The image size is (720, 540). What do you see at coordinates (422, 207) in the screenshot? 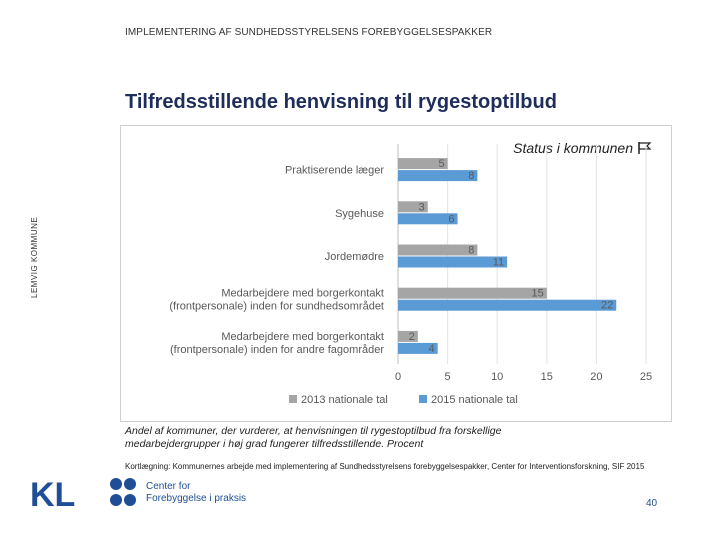
I see `data-label: 3` at bounding box center [422, 207].